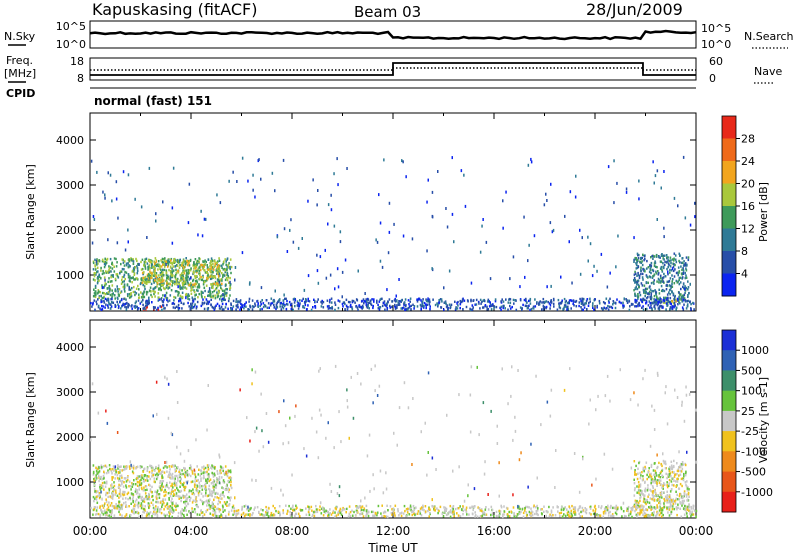  Describe the element at coordinates (20, 36) in the screenshot. I see `nsky-label: N.Sky` at that location.